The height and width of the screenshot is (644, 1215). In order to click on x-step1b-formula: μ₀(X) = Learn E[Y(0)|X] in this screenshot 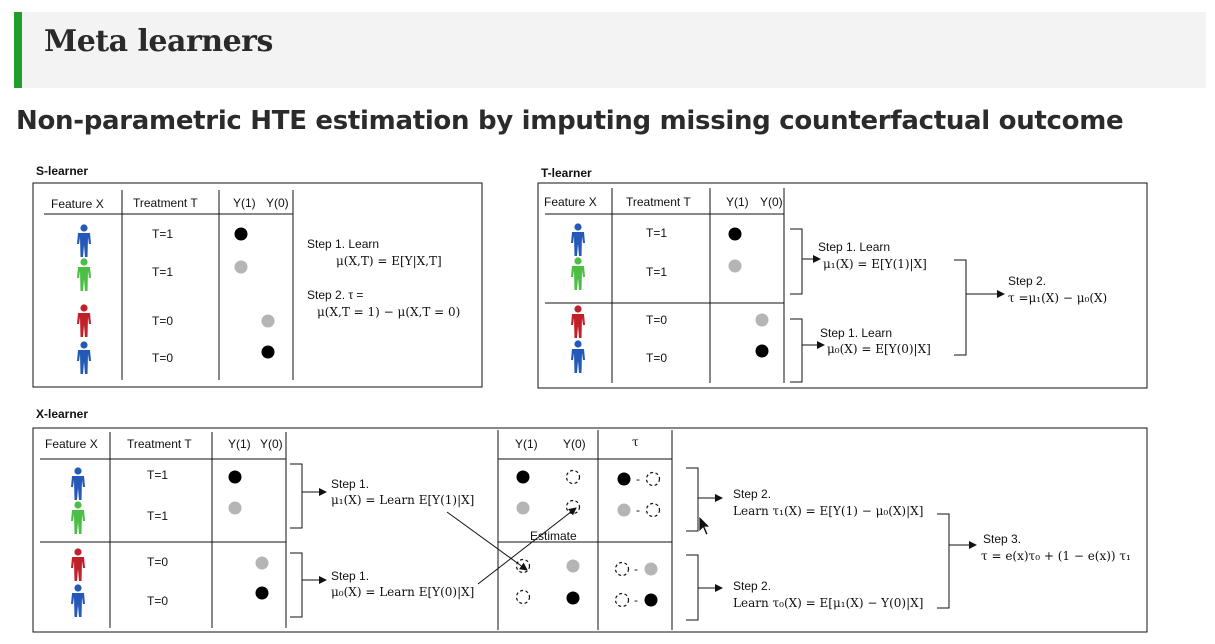, I will do `click(402, 592)`.